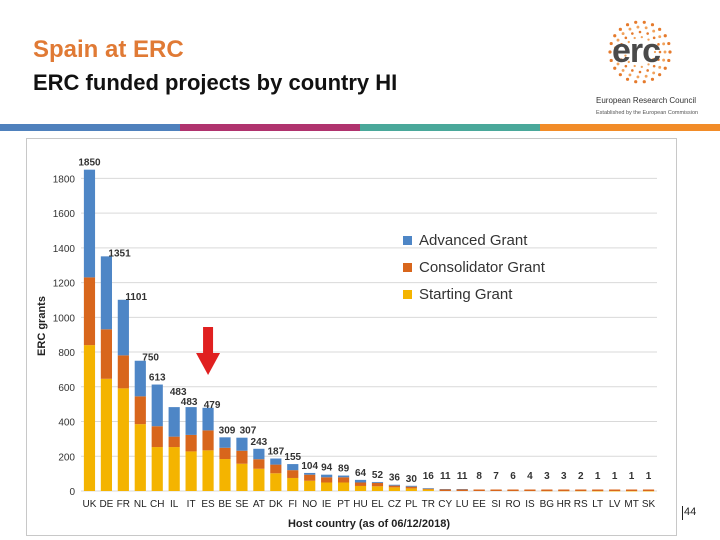  What do you see at coordinates (64, 284) in the screenshot?
I see `y-tick-label: 1200` at bounding box center [64, 284].